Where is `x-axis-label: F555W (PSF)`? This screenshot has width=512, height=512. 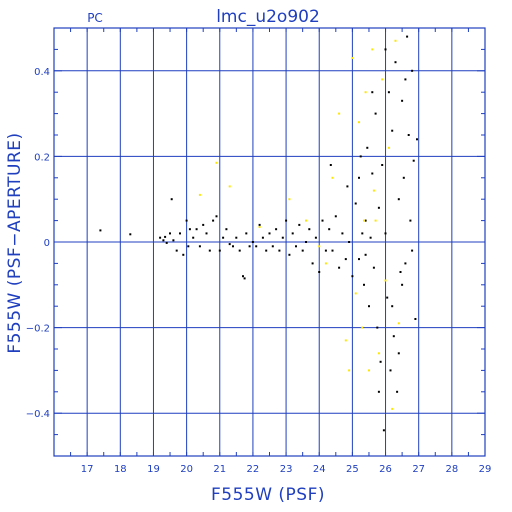 x-axis-label: F555W (PSF) is located at coordinates (268, 495).